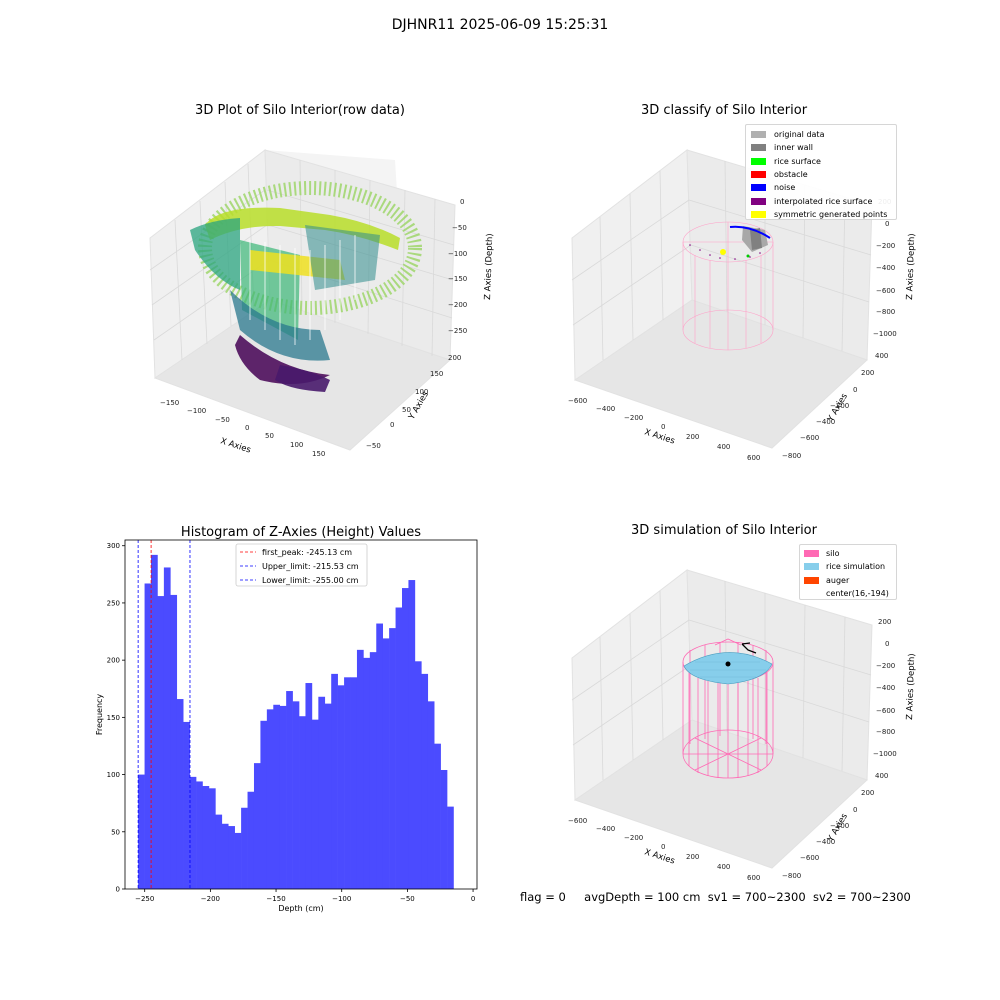  I want to click on raw-ytick: −50, so click(373, 446).